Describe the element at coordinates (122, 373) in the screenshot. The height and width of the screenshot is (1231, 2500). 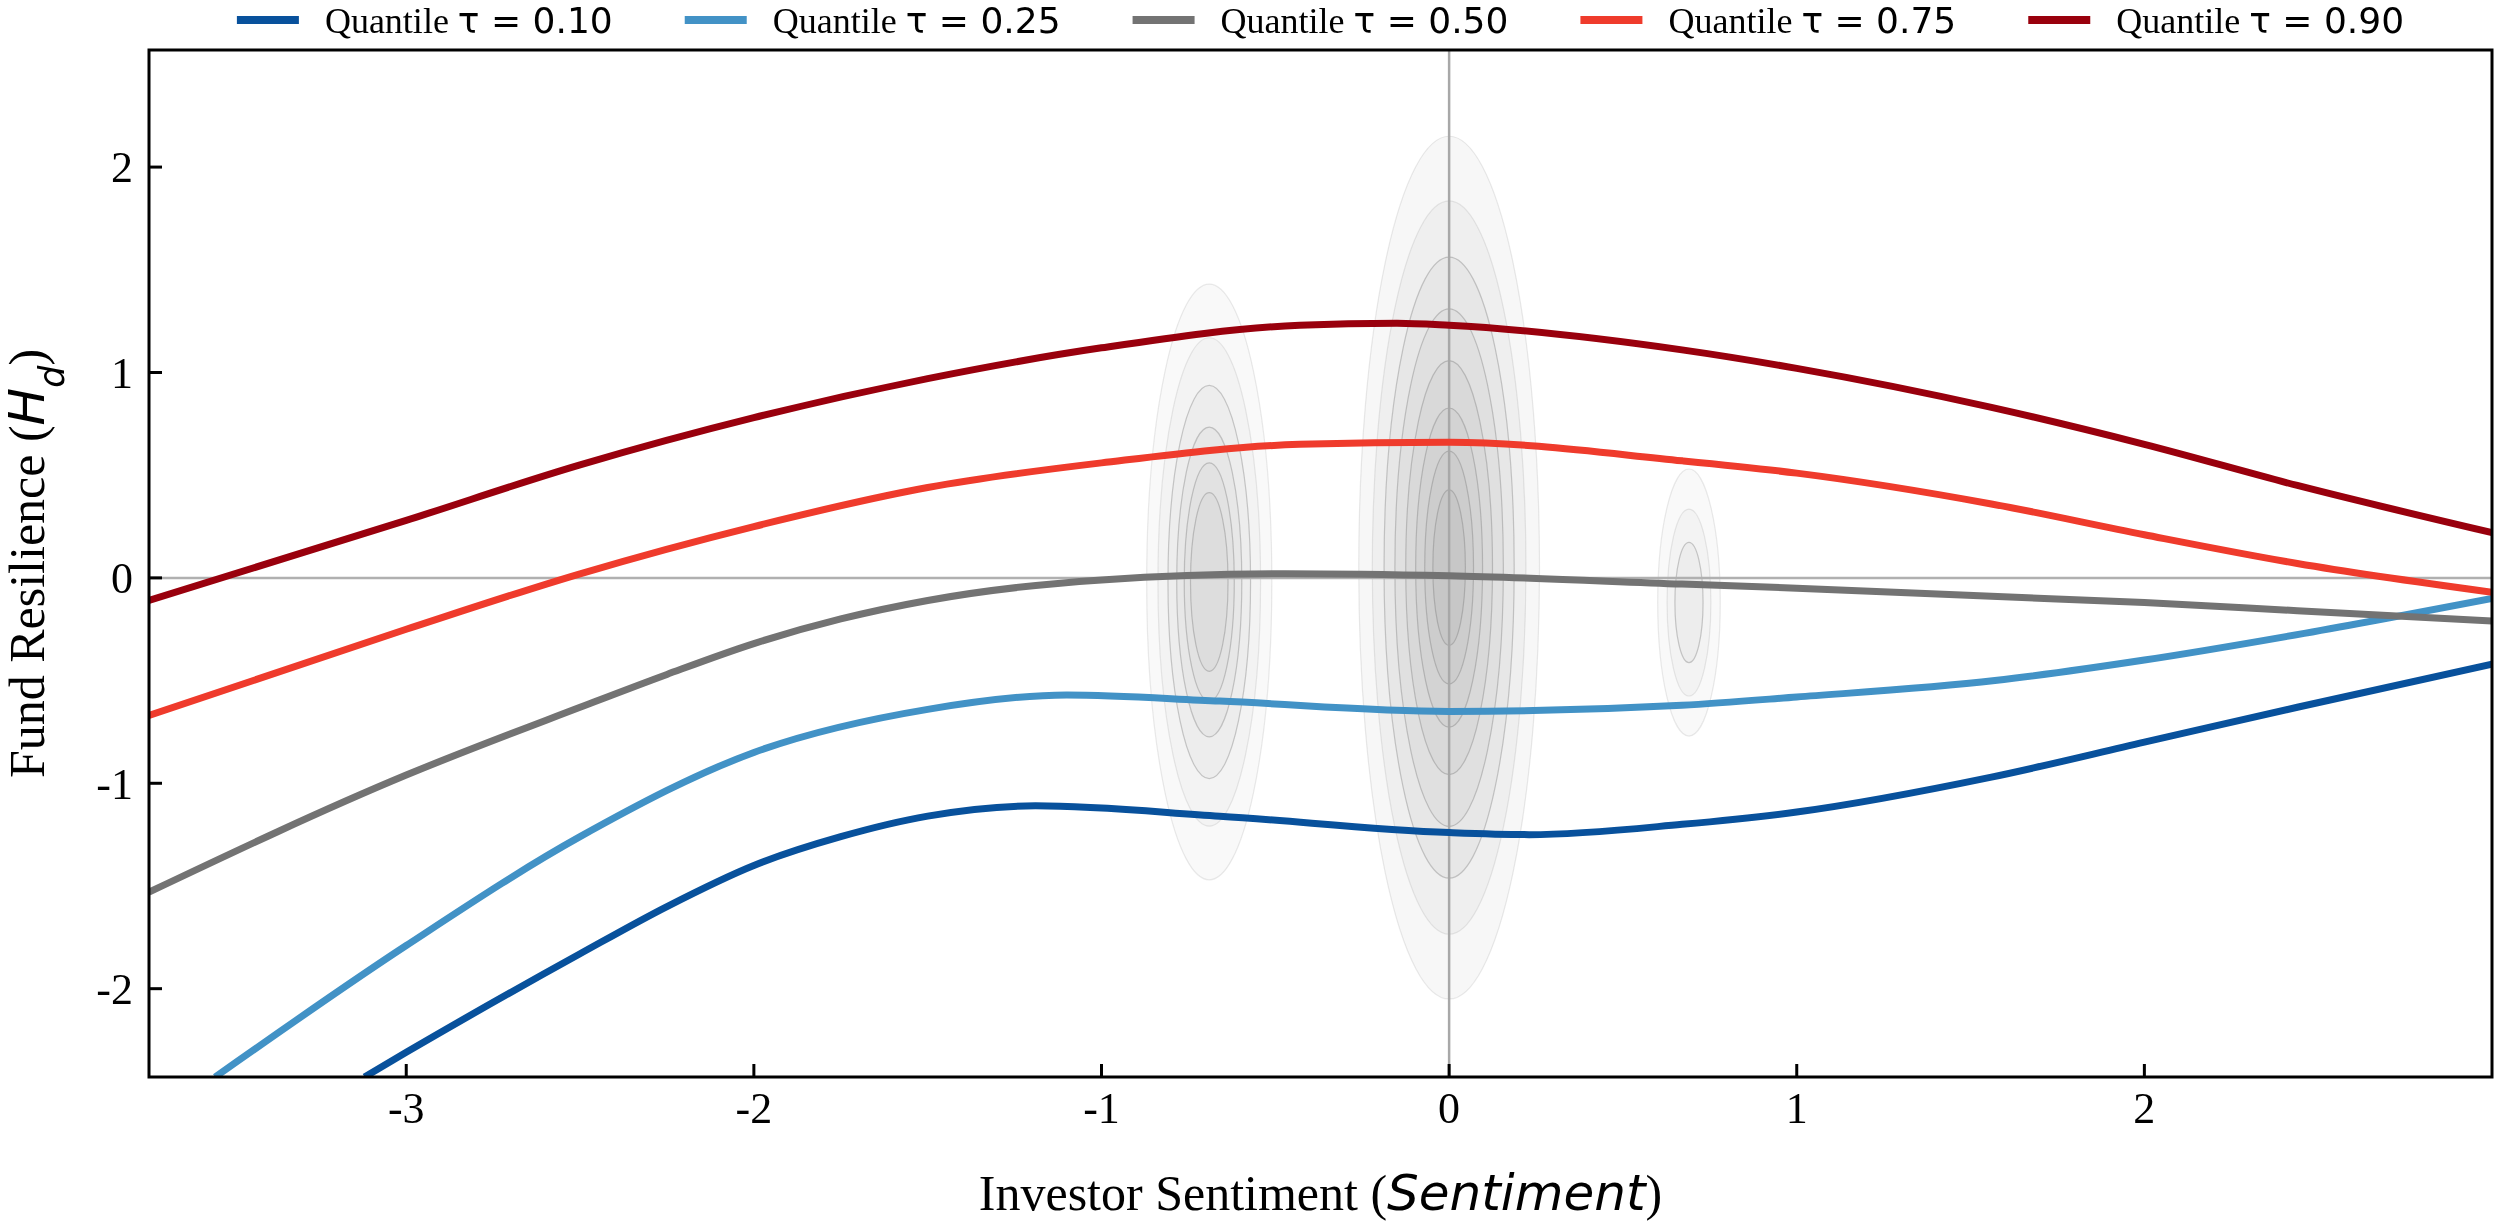
I see `y-tick-label: 1` at that location.